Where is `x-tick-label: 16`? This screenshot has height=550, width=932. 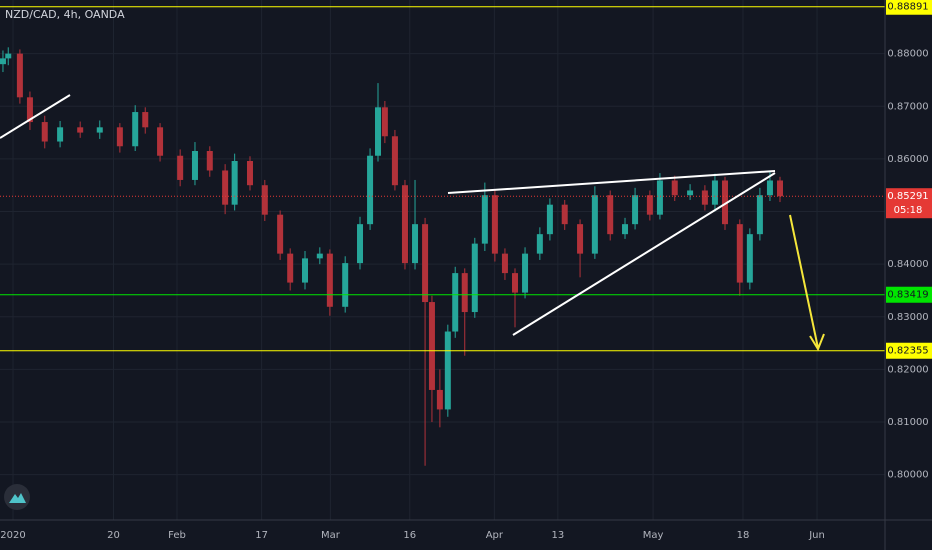
x-tick-label: 16 is located at coordinates (409, 535).